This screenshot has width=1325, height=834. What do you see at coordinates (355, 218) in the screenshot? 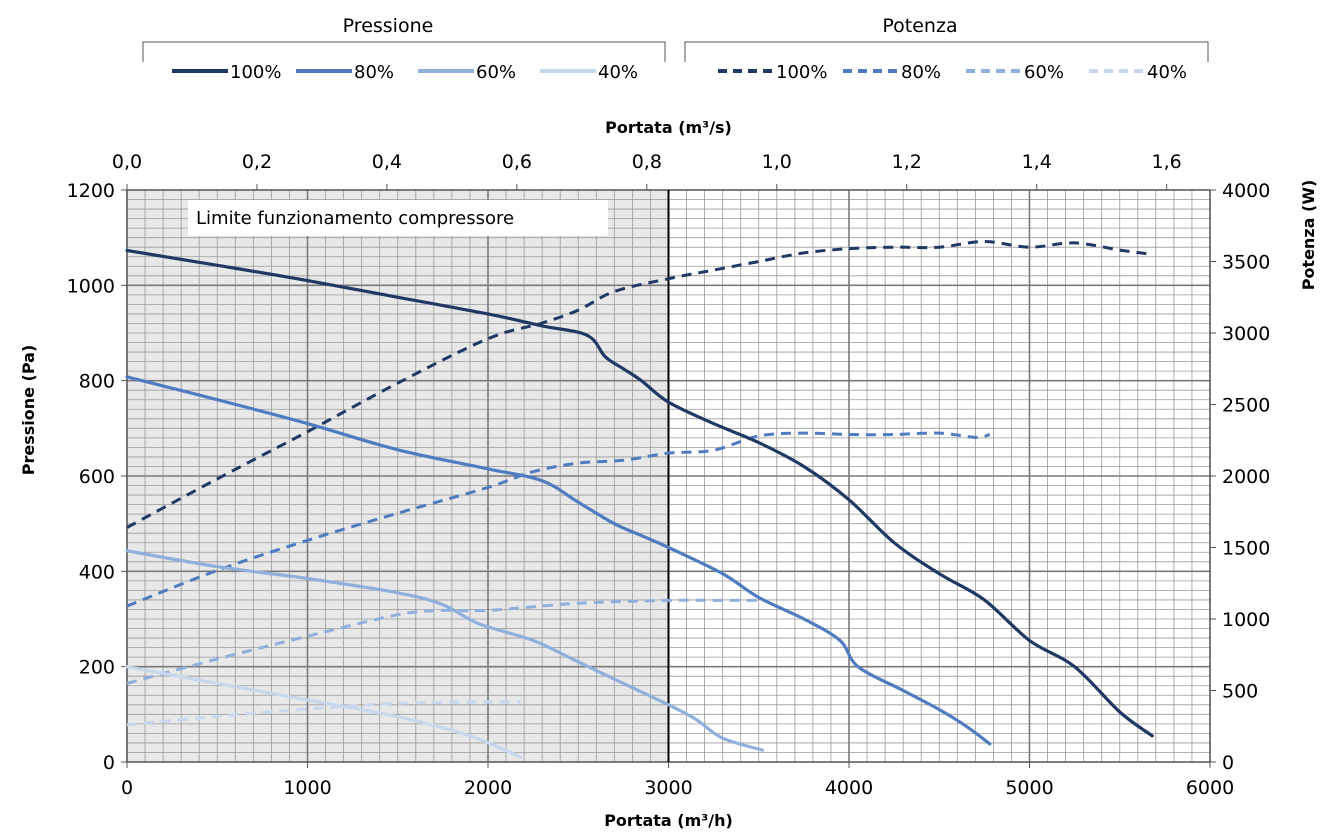
I see `annotation-compressor-limit: Limite funzionamento compressore` at bounding box center [355, 218].